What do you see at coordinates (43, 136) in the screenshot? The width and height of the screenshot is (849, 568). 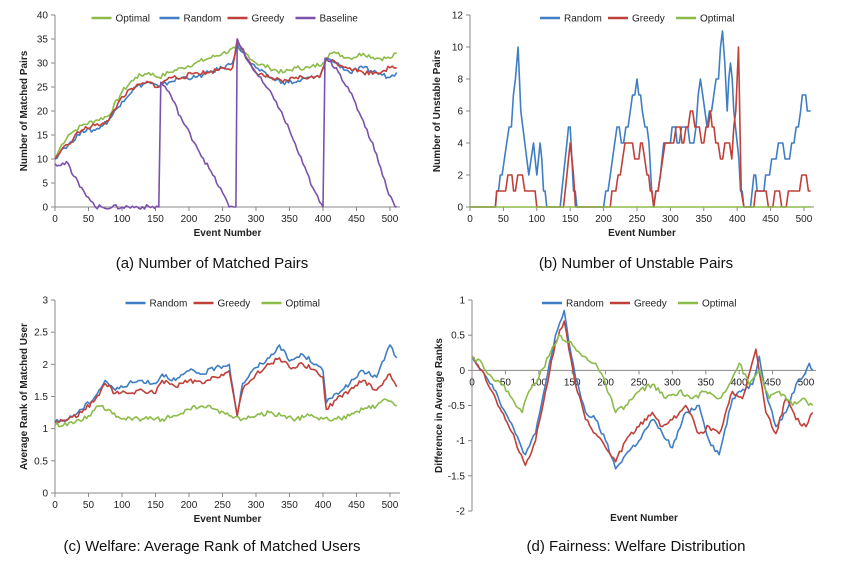 I see `y-tick-label: 15` at bounding box center [43, 136].